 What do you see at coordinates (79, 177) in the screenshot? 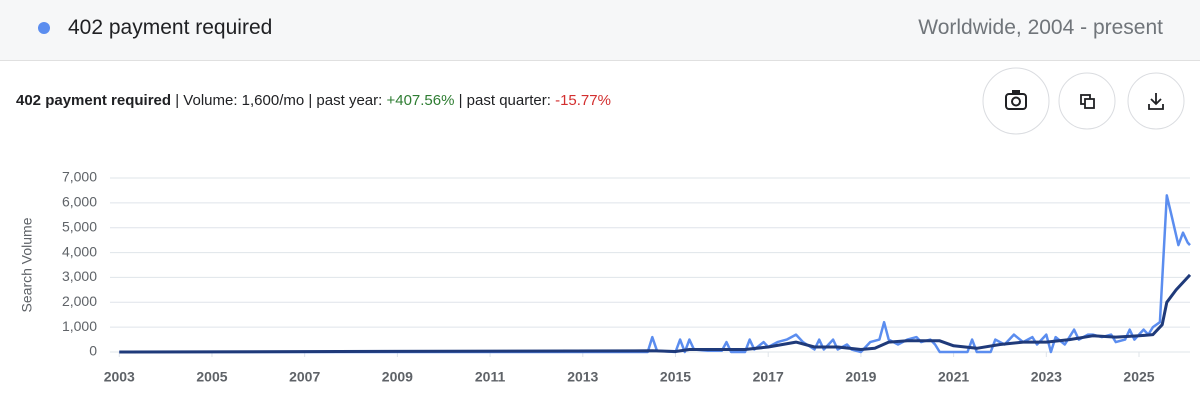
I see `y-tick-label: 7,000` at bounding box center [79, 177].